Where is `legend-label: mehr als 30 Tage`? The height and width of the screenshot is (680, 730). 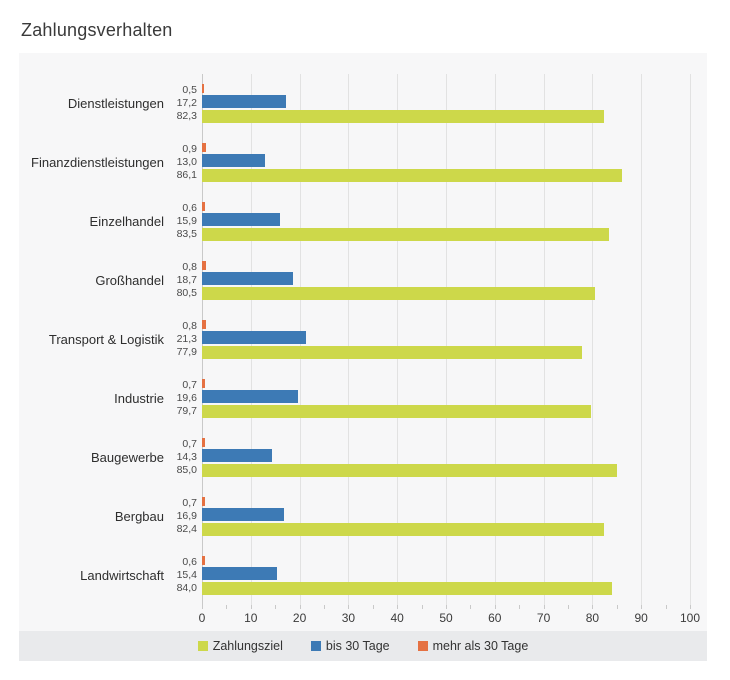
legend-label: mehr als 30 Tage is located at coordinates (480, 646).